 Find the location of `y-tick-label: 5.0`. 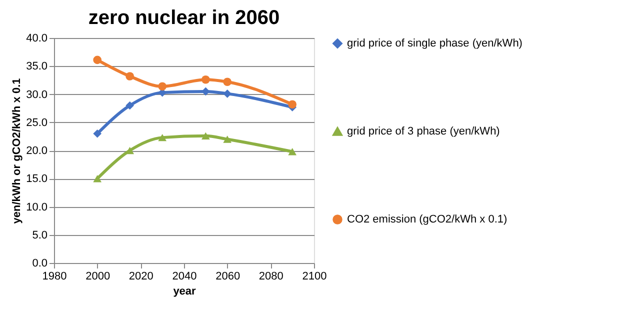

y-tick-label: 5.0 is located at coordinates (40, 235).